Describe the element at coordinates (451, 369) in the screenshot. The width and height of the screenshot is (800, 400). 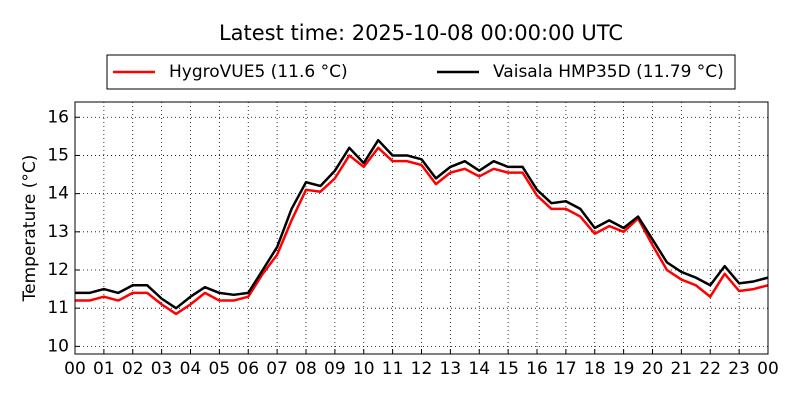
I see `x-tick-label: 13` at that location.